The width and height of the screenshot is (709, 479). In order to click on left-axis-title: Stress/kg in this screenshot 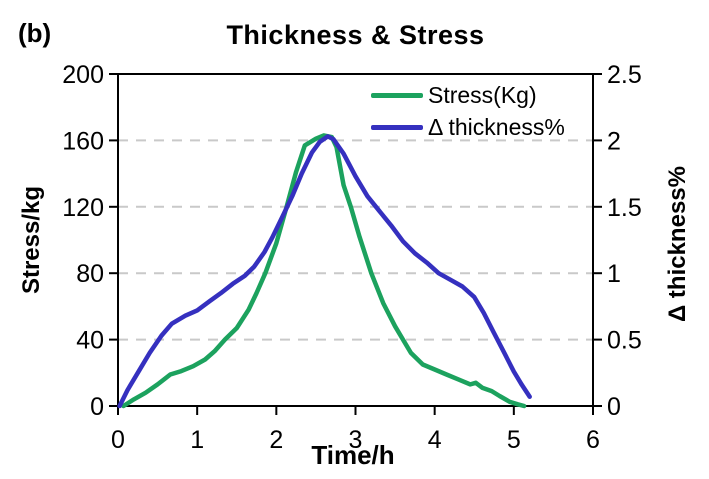, I will do `click(31, 240)`.